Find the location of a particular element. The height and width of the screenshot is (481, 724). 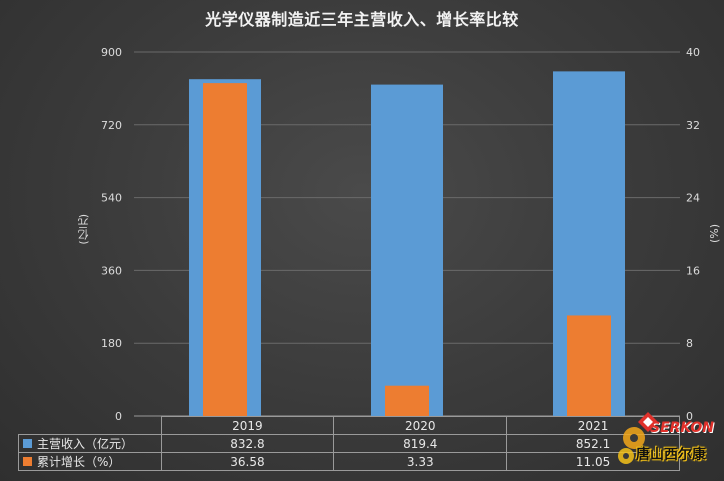

y-tick-label-left: 540 is located at coordinates (111, 198).